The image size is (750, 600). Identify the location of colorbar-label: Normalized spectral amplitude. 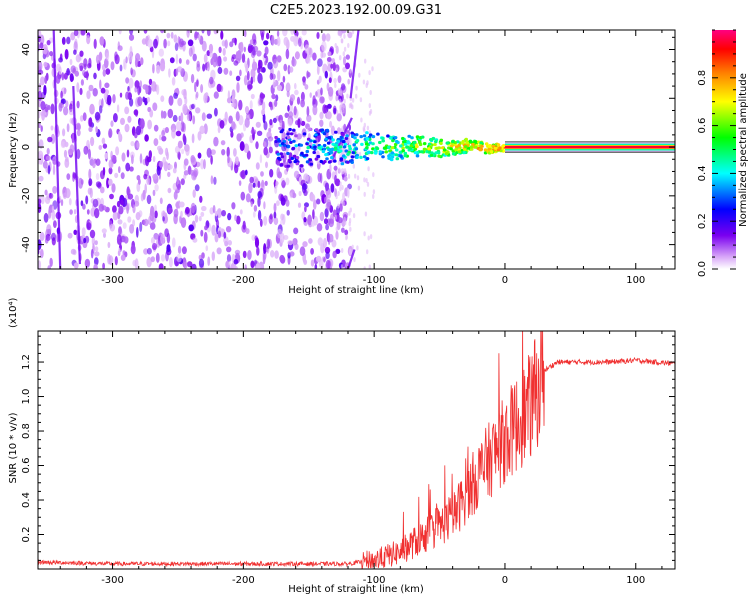
(743, 150).